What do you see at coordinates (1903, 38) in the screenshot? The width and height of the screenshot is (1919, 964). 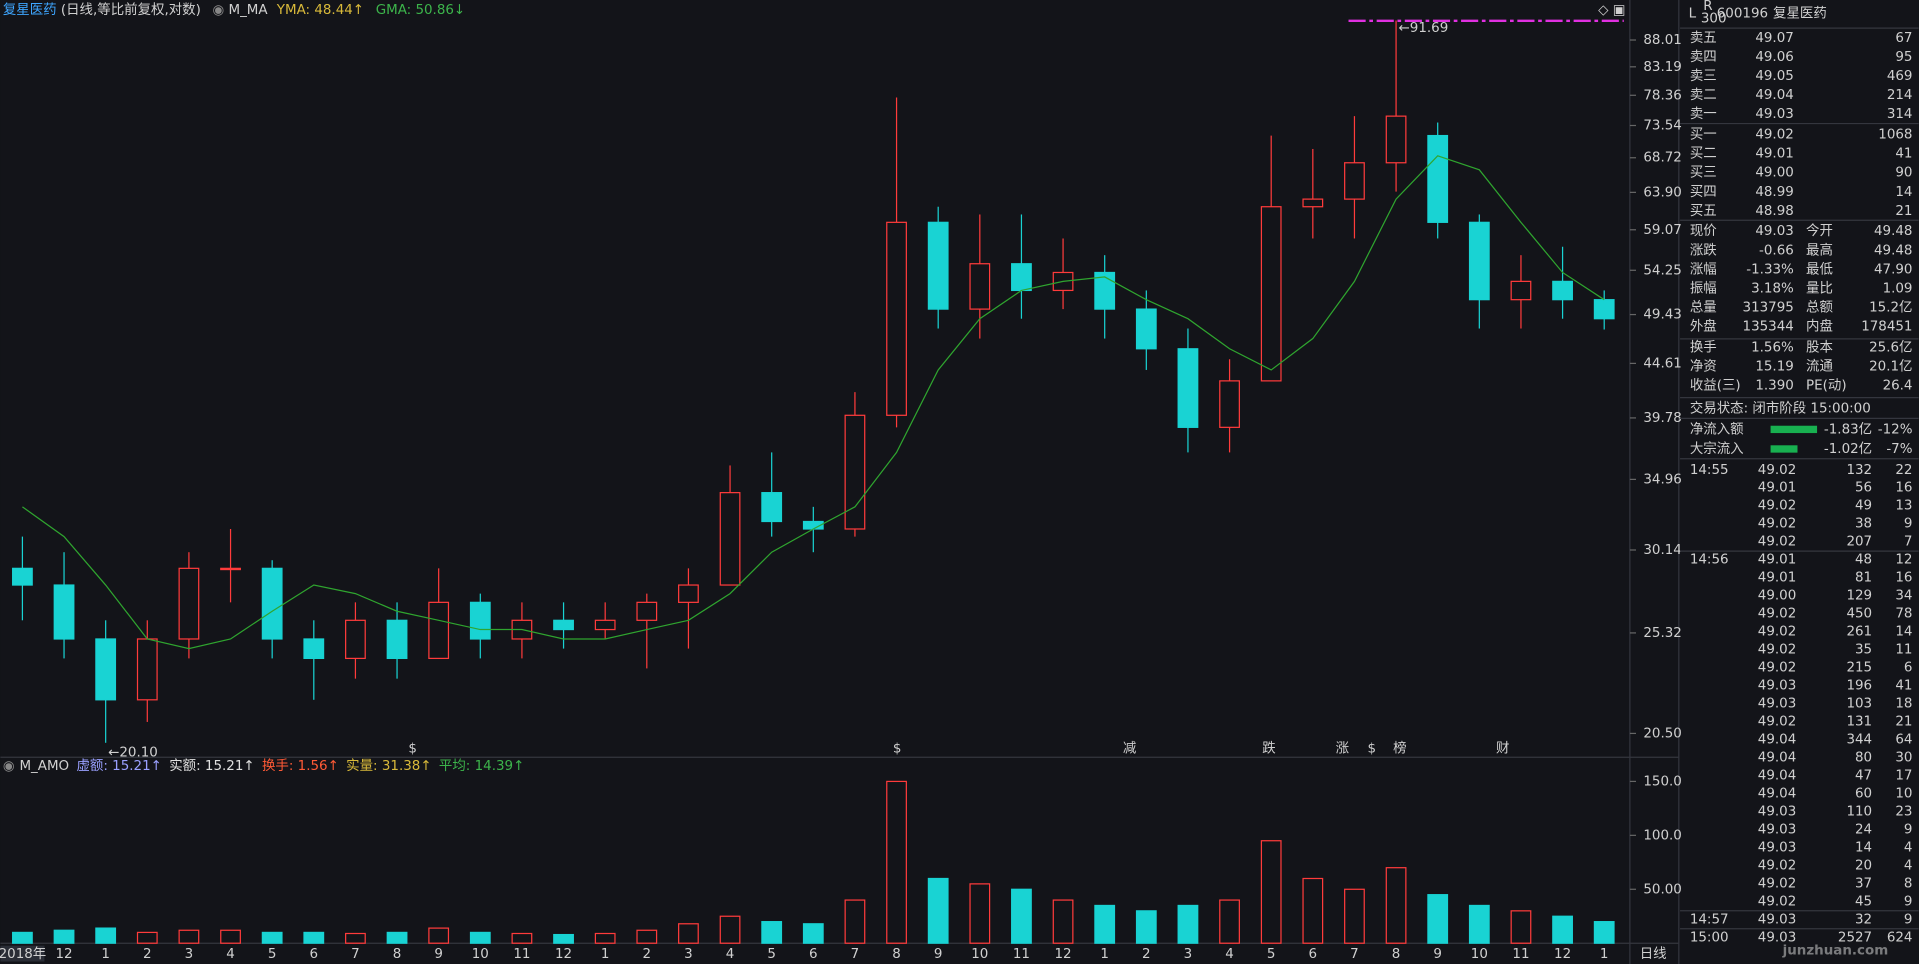 I see `book-volume: 67` at bounding box center [1903, 38].